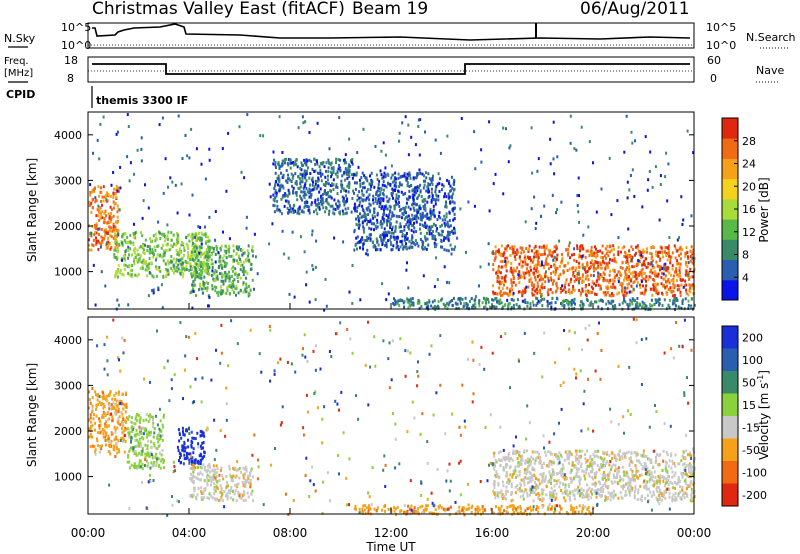 Image resolution: width=800 pixels, height=554 pixels. I want to click on power-colorbar-tick-label: 24, so click(749, 164).